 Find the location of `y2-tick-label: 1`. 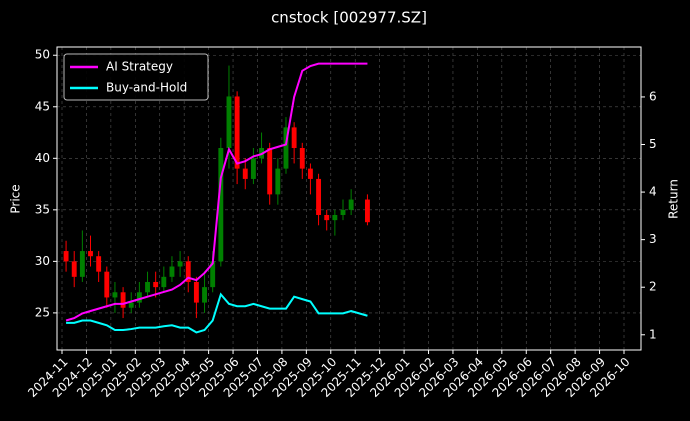

y2-tick-label: 1 is located at coordinates (653, 334).